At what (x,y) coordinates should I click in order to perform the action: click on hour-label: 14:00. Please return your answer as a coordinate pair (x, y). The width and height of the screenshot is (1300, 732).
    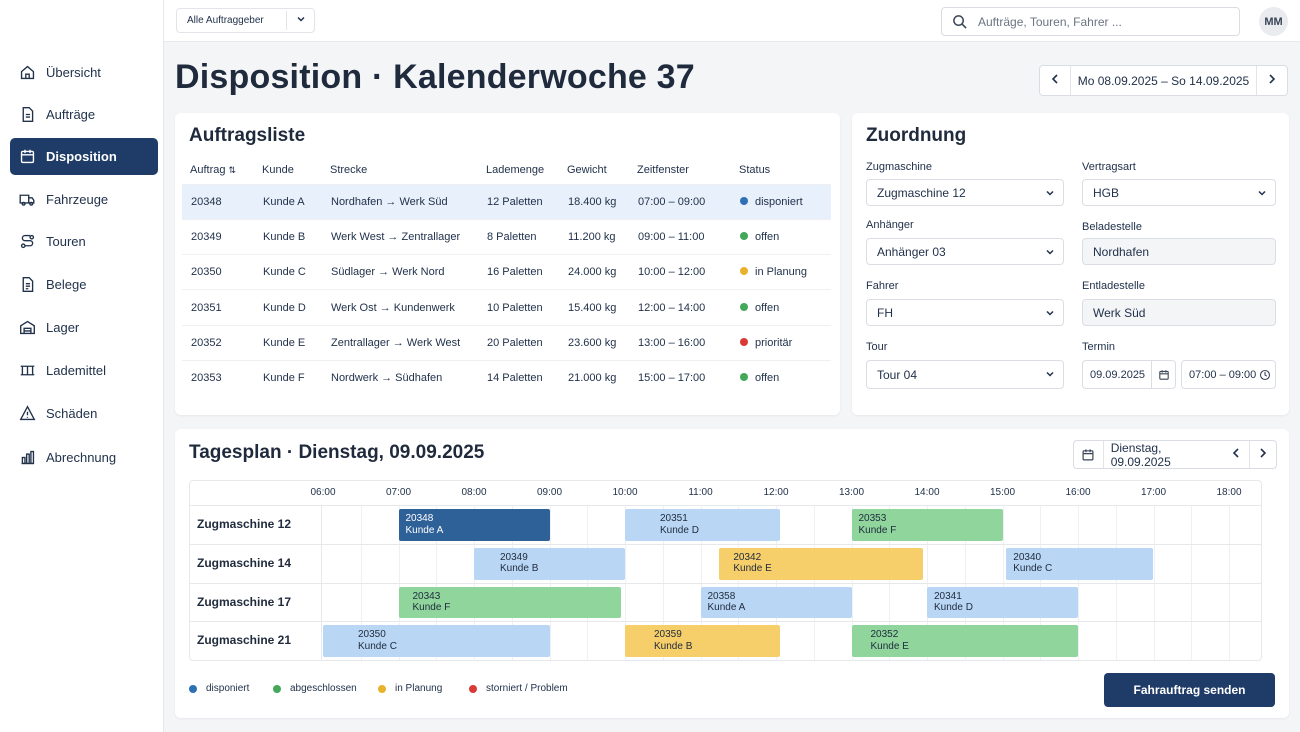
    Looking at the image, I should click on (927, 492).